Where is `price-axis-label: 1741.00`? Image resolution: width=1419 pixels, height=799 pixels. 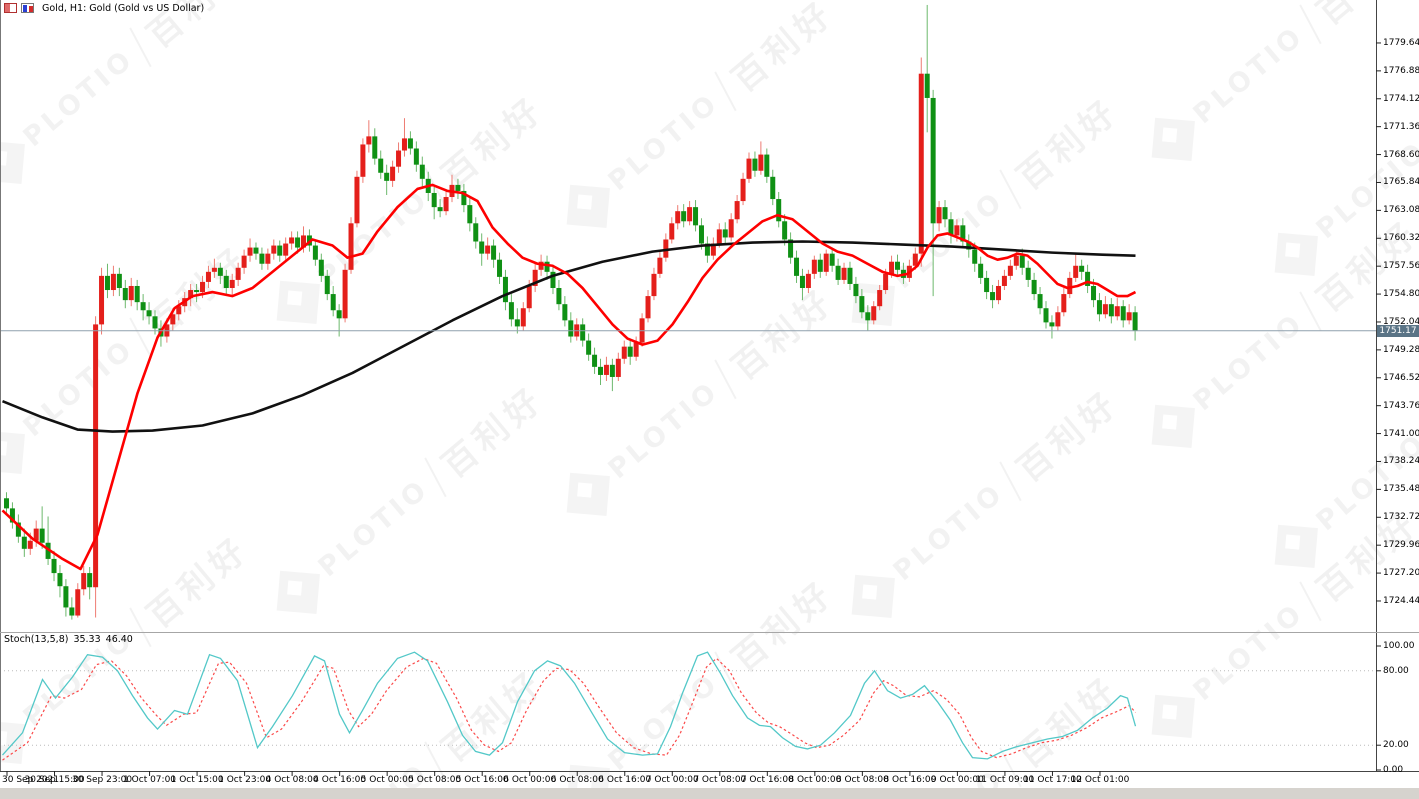 price-axis-label: 1741.00 is located at coordinates (1401, 433).